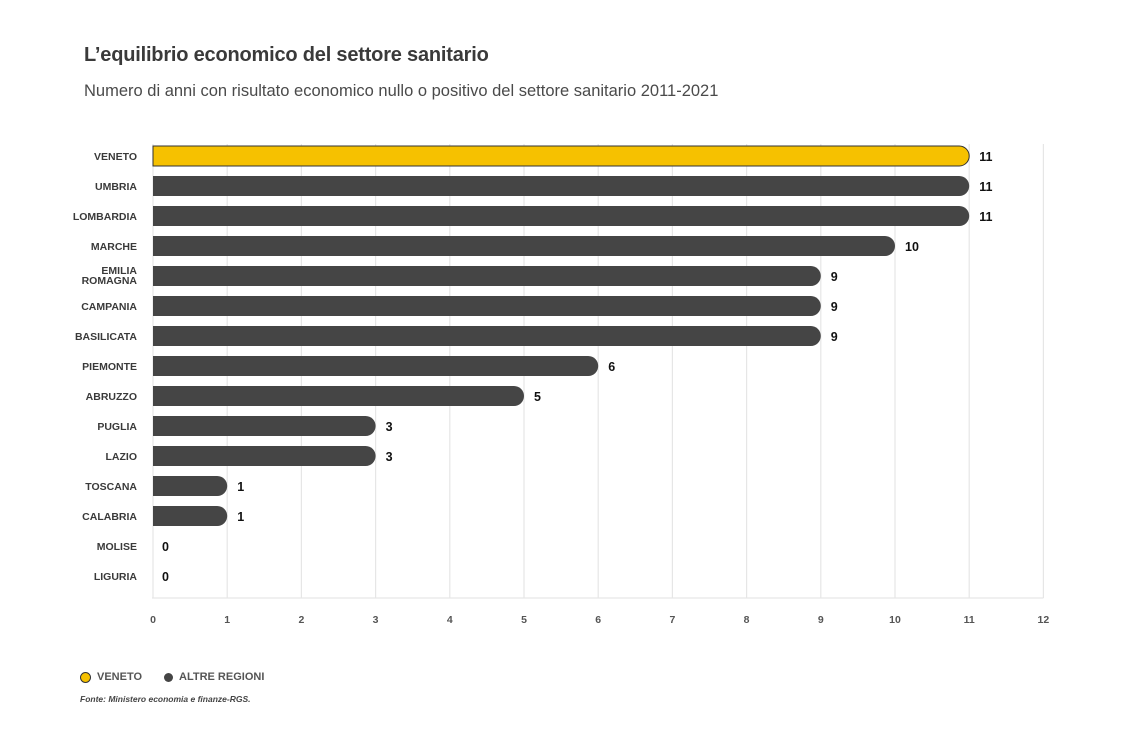  I want to click on category-label-veneto: VENETO, so click(115, 157).